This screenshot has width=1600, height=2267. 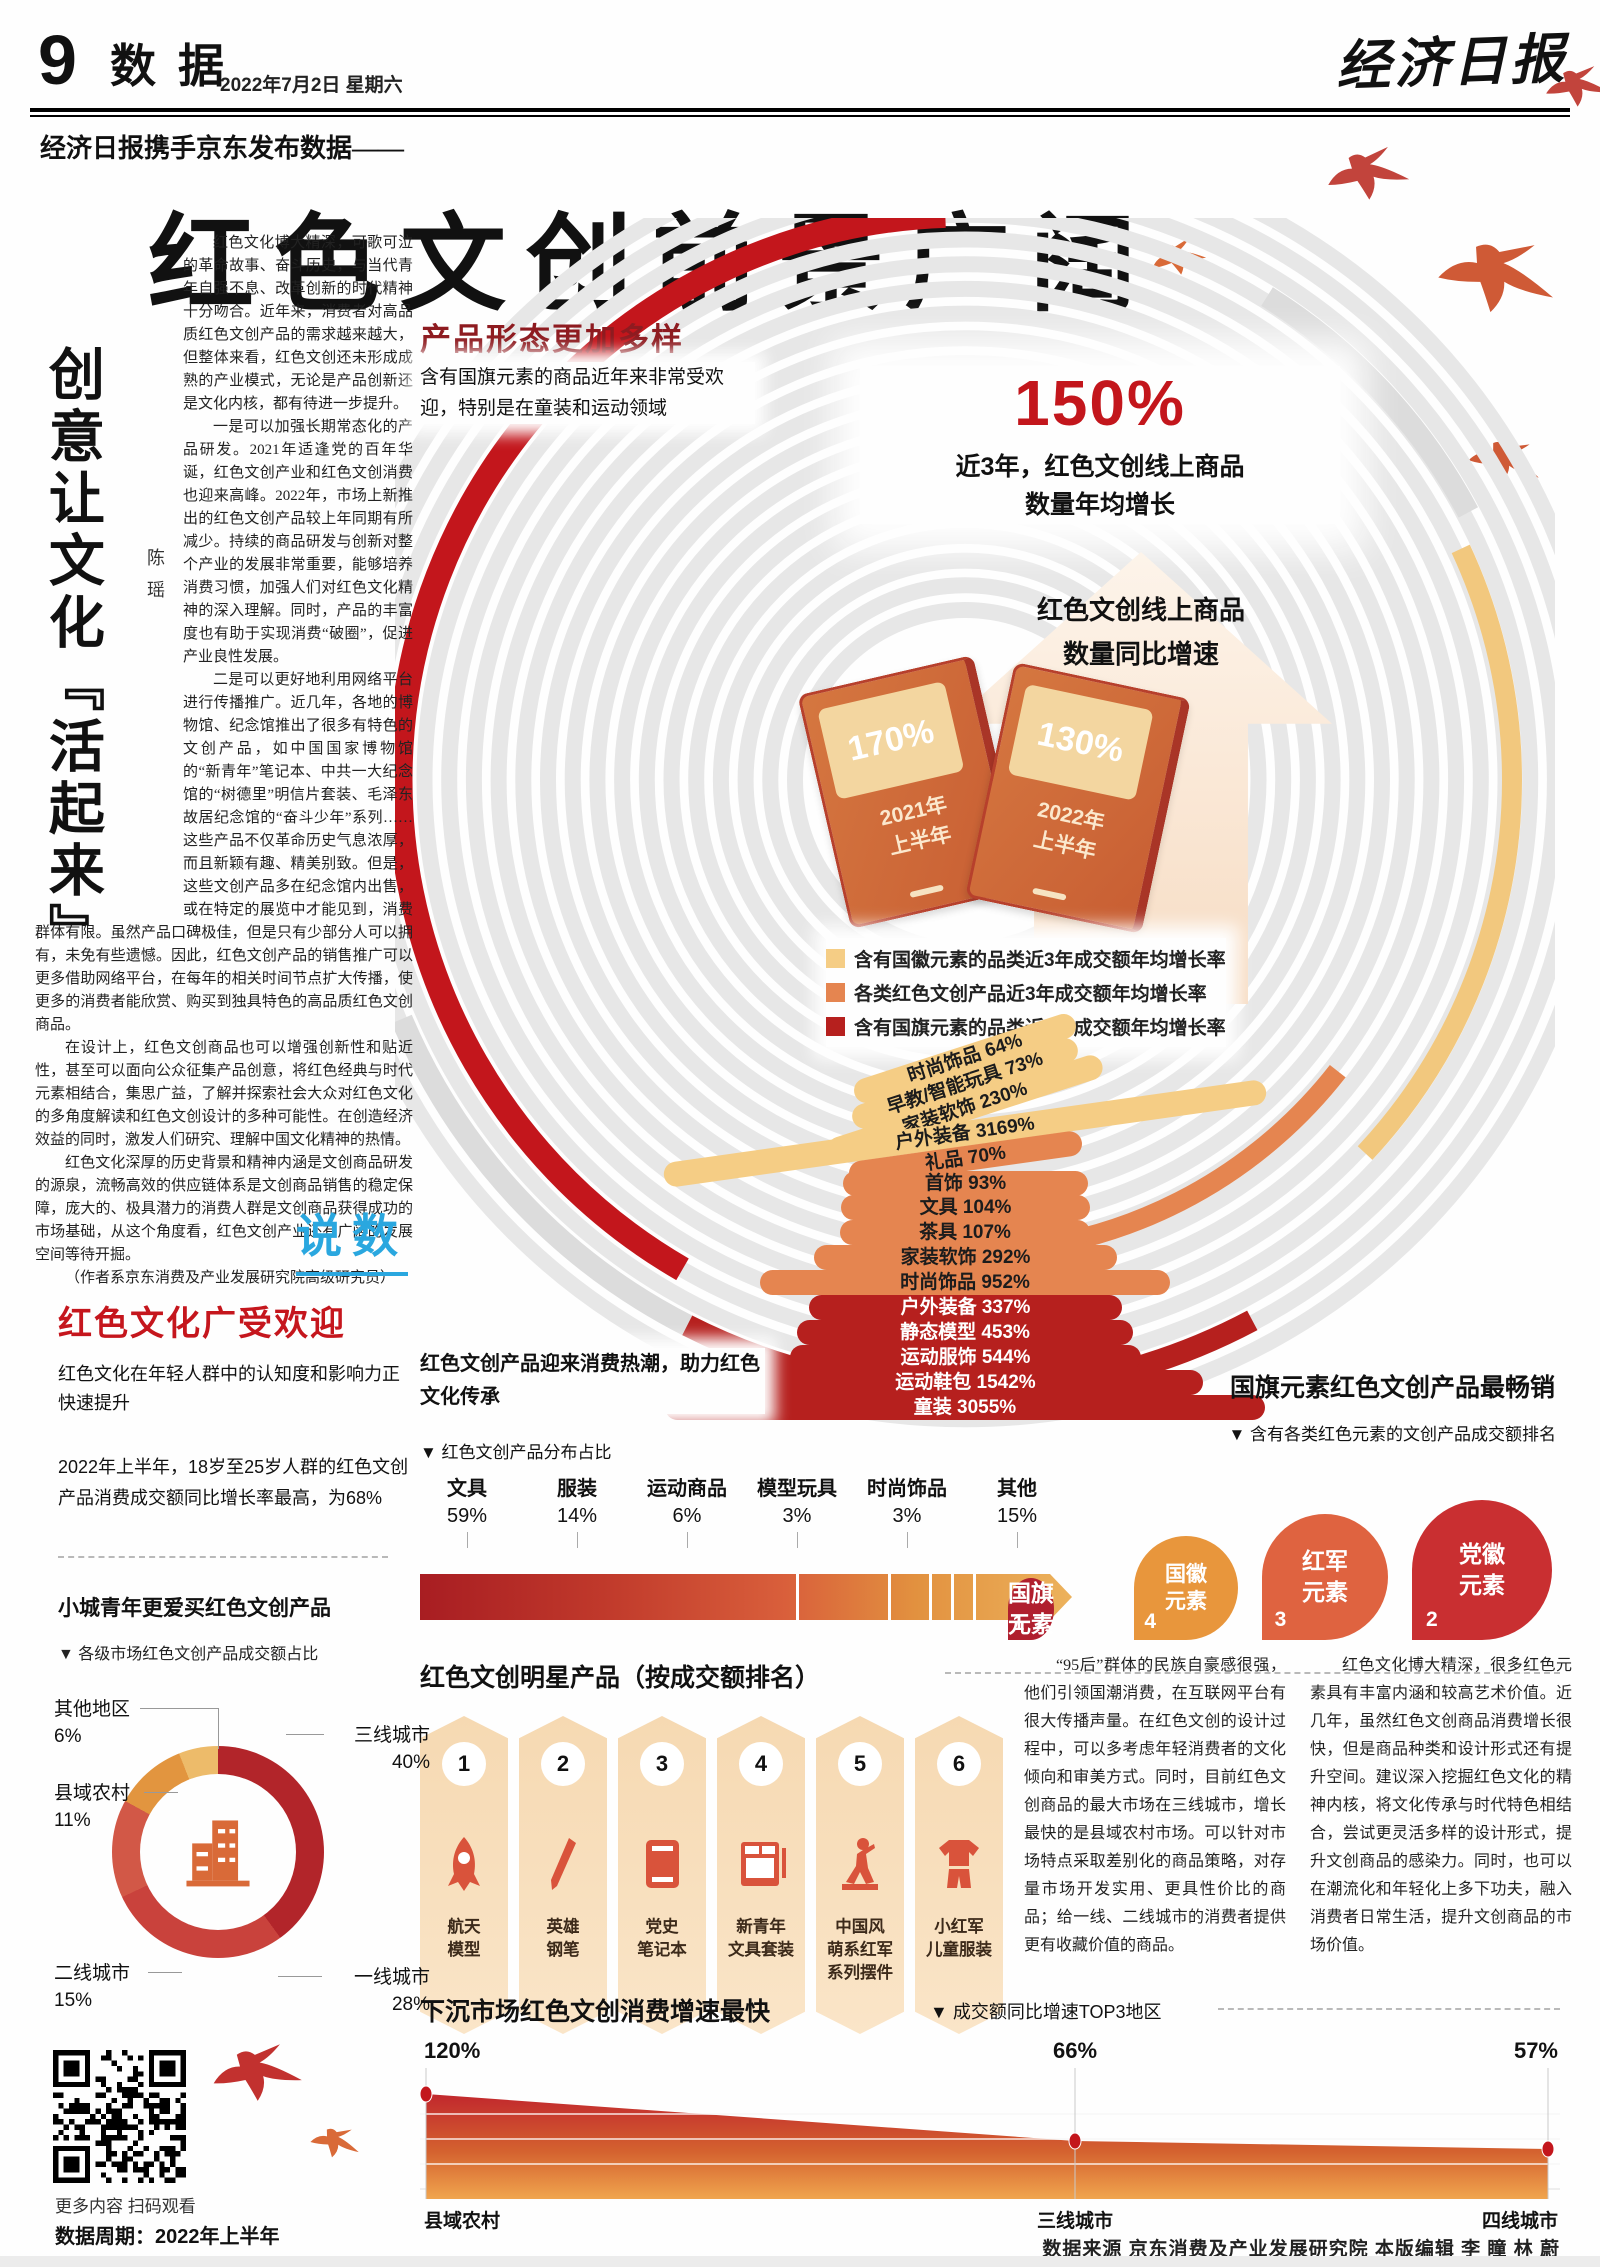 What do you see at coordinates (577, 1516) in the screenshot?
I see `distribution-value: 14%` at bounding box center [577, 1516].